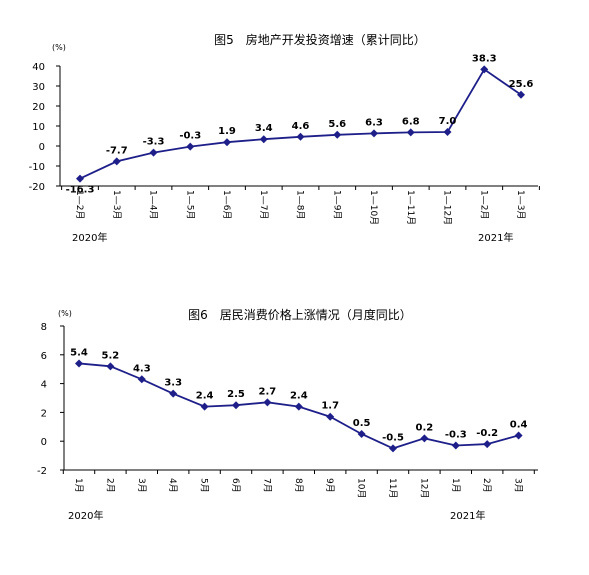 This screenshot has width=589, height=575. What do you see at coordinates (235, 485) in the screenshot?
I see `x-tick-label: 6月` at bounding box center [235, 485].